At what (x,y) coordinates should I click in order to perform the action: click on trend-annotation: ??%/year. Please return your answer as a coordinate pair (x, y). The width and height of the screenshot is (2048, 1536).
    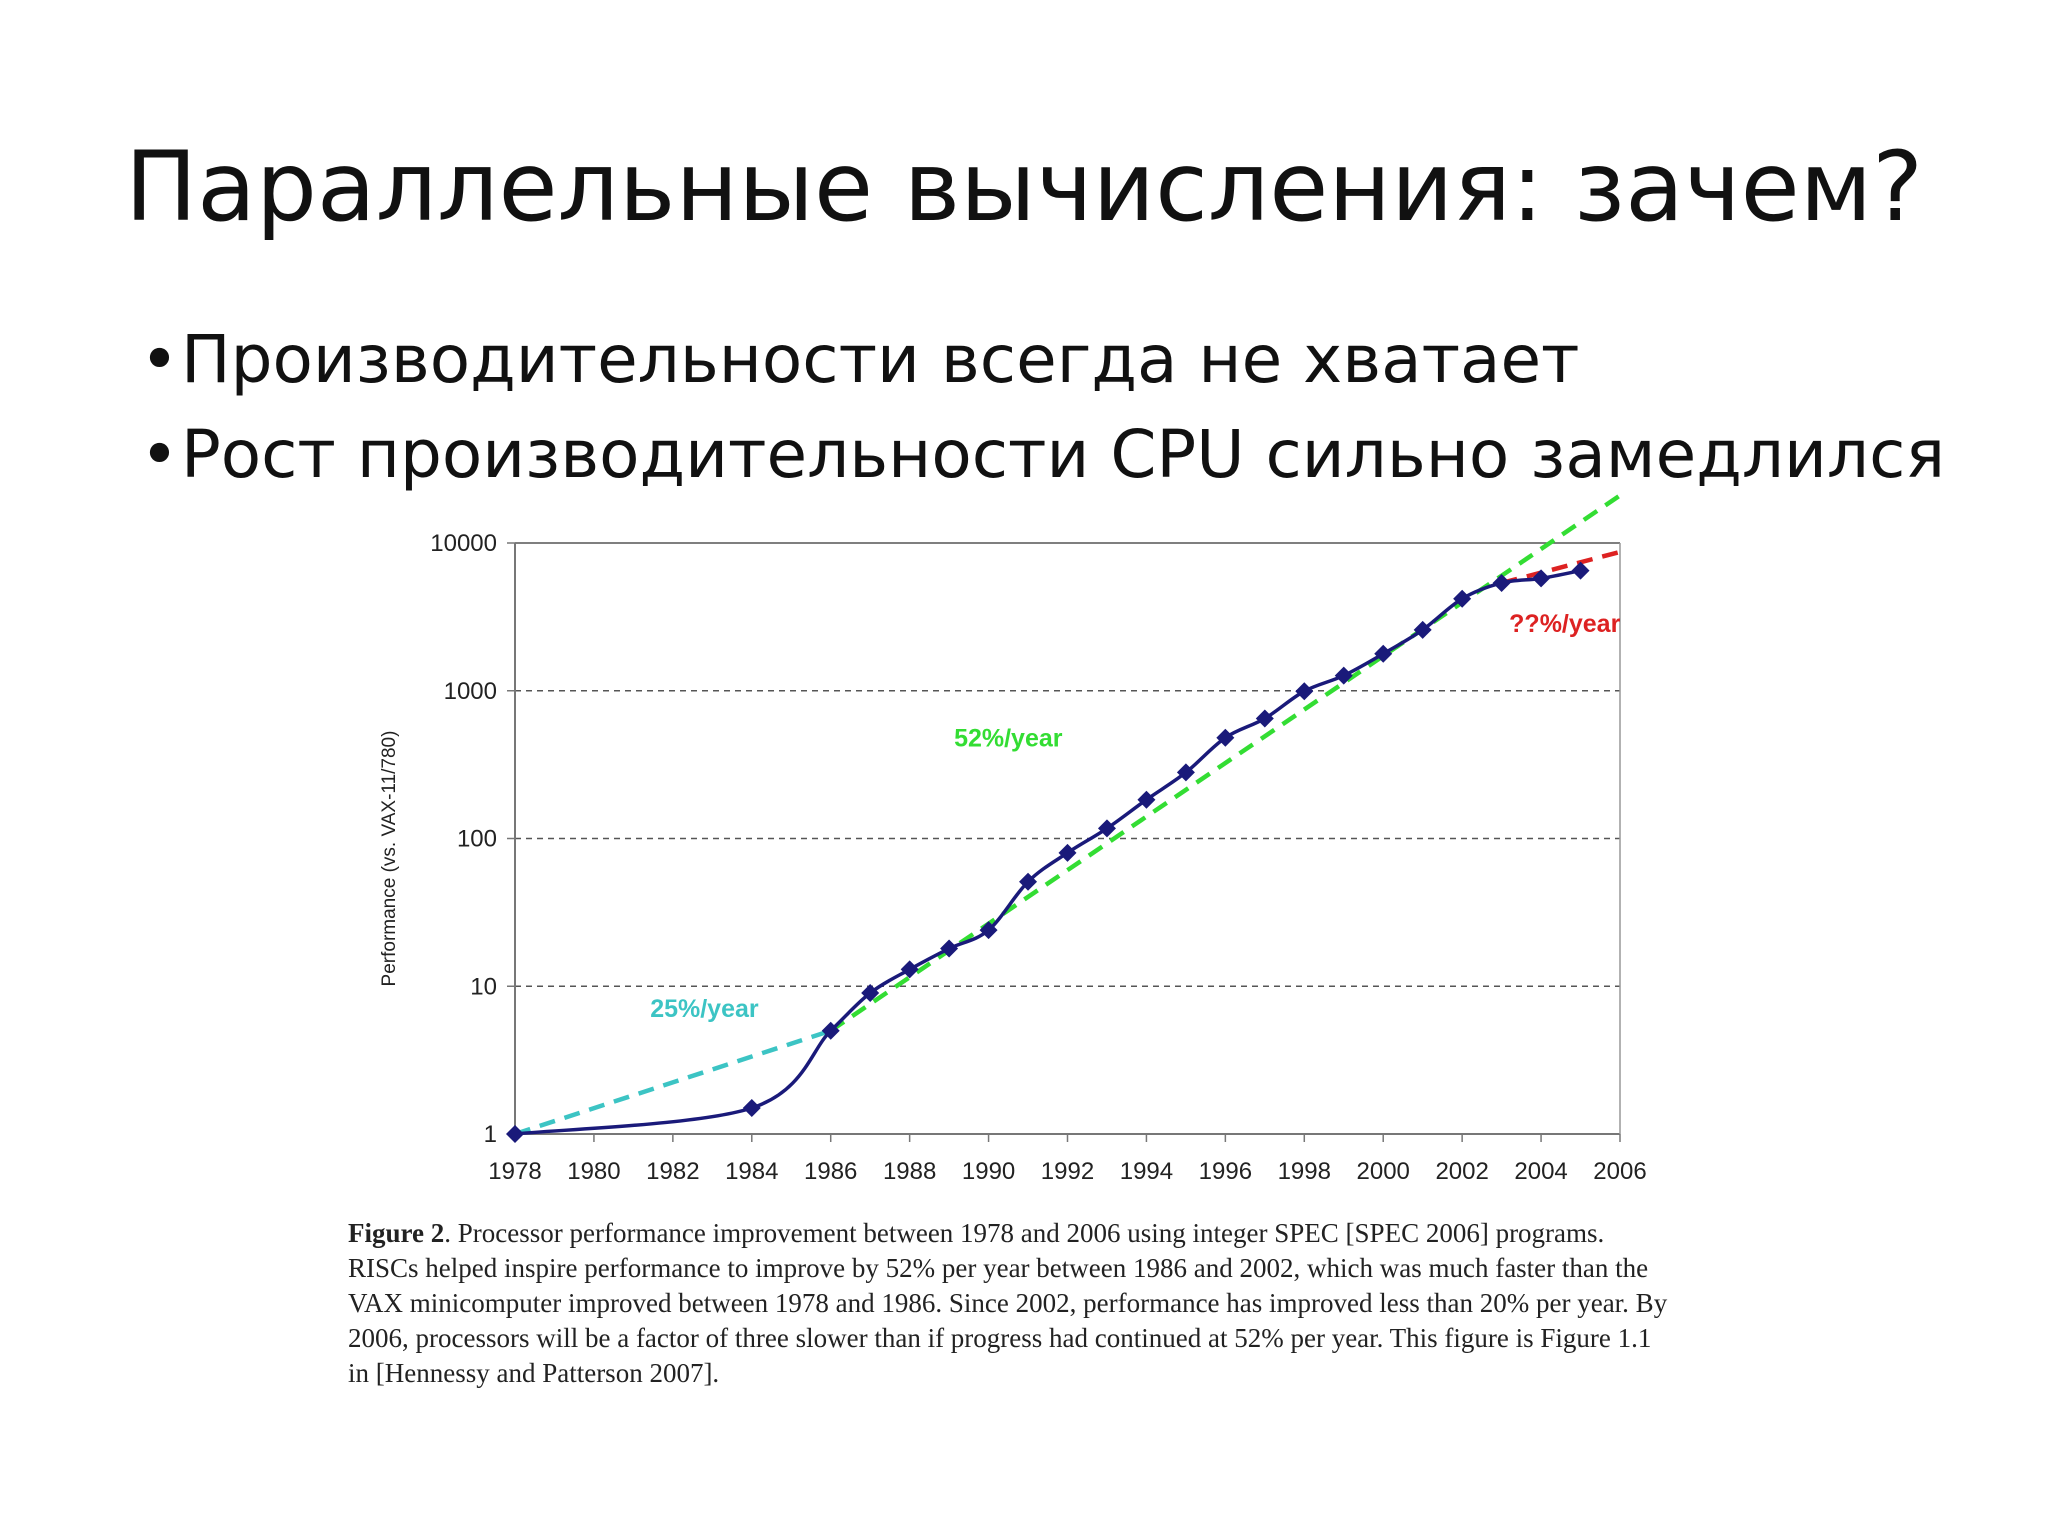
    Looking at the image, I should click on (1564, 624).